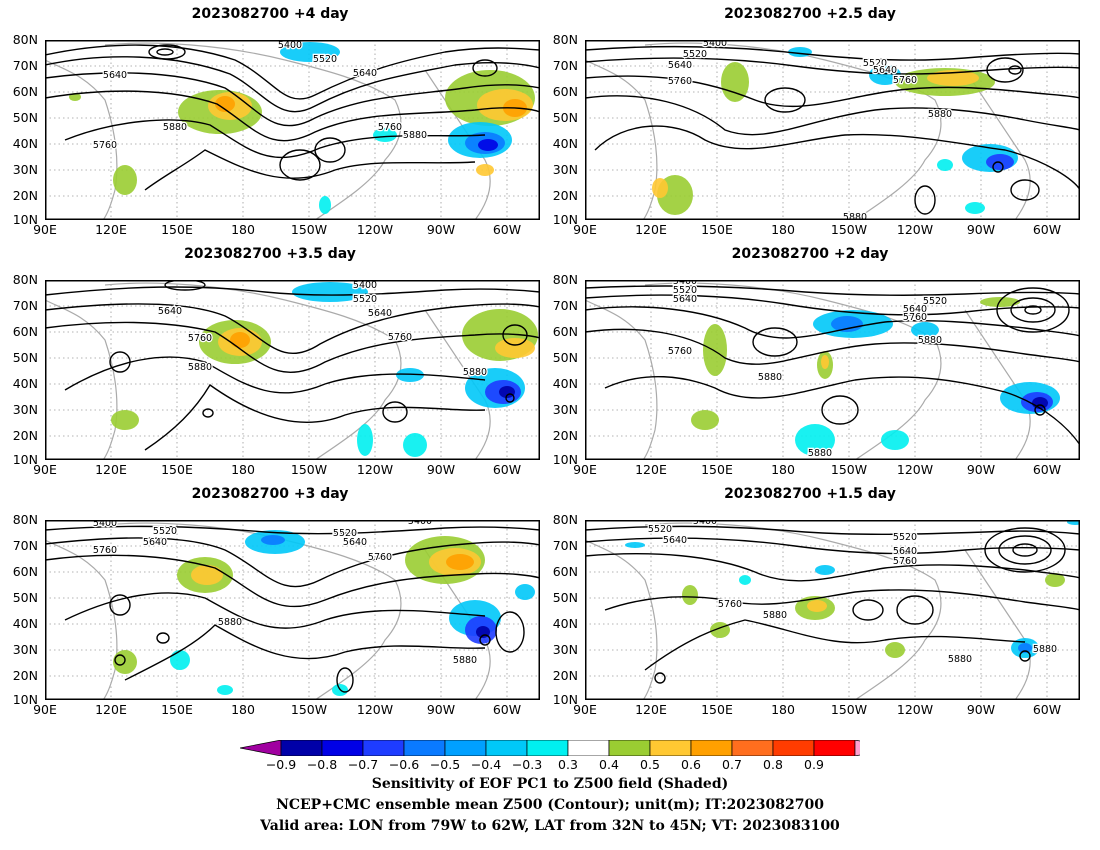 Image resolution: width=1100 pixels, height=850 pixels. Describe the element at coordinates (814, 764) in the screenshot. I see `colorbar-tick: 0.9` at that location.